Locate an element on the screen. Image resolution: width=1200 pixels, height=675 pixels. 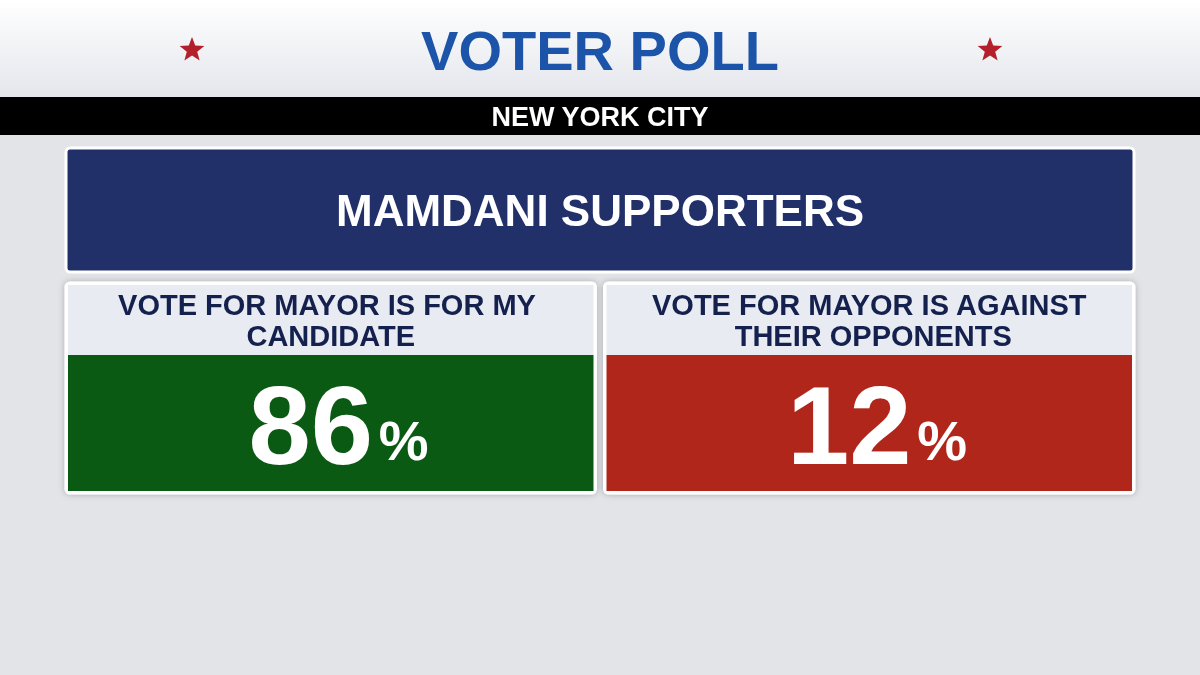
data-label: 86% is located at coordinates (338, 425).